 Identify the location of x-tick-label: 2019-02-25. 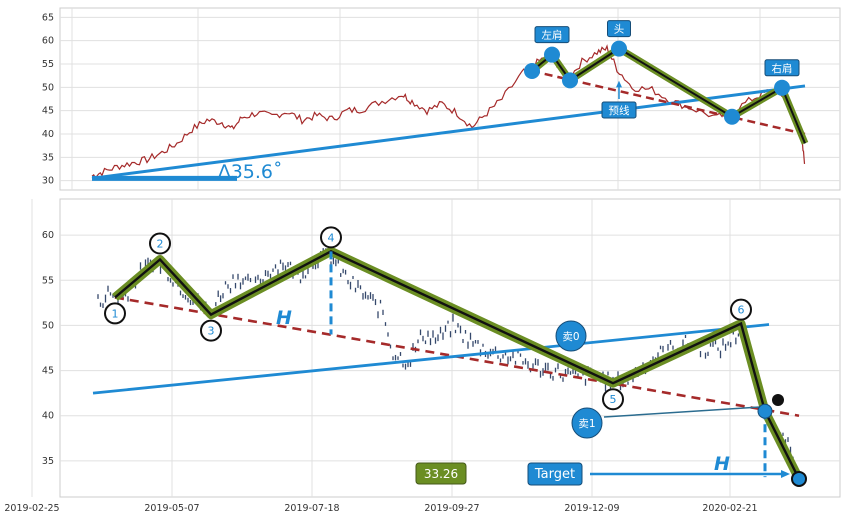
(31, 508).